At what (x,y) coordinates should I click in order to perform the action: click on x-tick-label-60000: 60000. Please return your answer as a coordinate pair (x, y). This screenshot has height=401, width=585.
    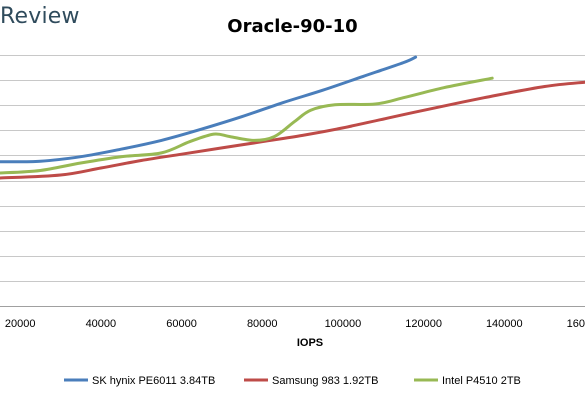
    Looking at the image, I should click on (181, 324).